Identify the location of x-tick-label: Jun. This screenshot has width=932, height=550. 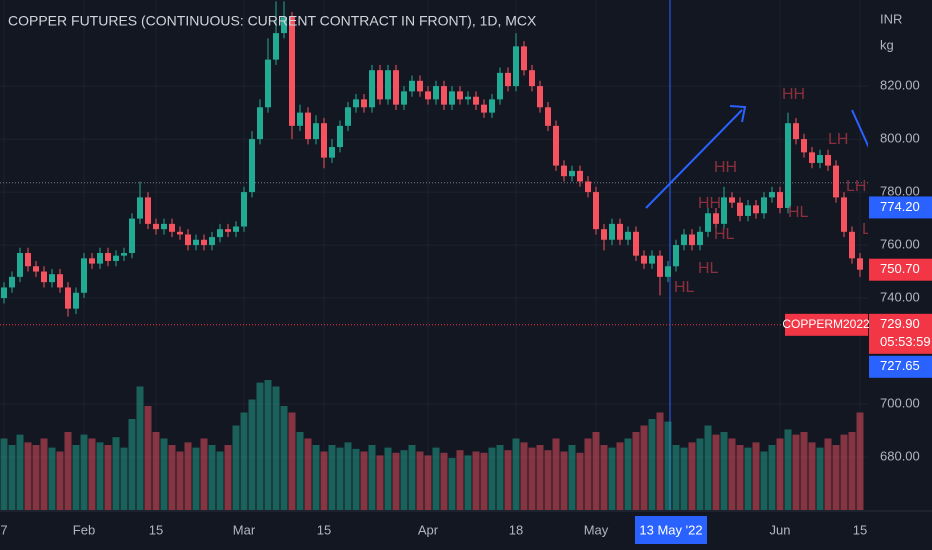
(780, 529).